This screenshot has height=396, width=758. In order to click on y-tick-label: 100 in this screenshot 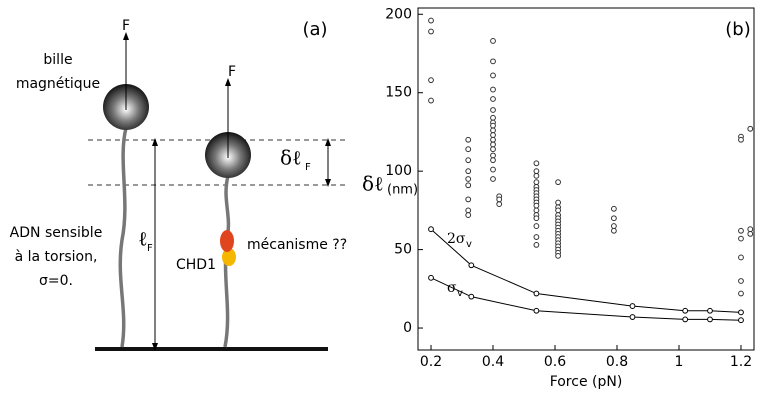, I will do `click(398, 171)`.